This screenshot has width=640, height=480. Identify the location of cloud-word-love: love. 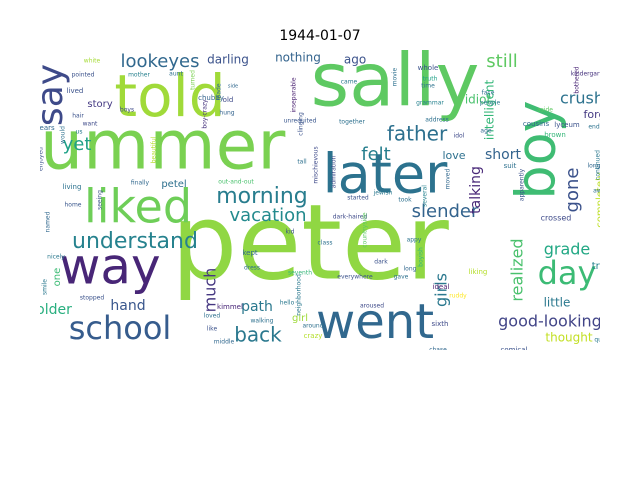
(453, 155).